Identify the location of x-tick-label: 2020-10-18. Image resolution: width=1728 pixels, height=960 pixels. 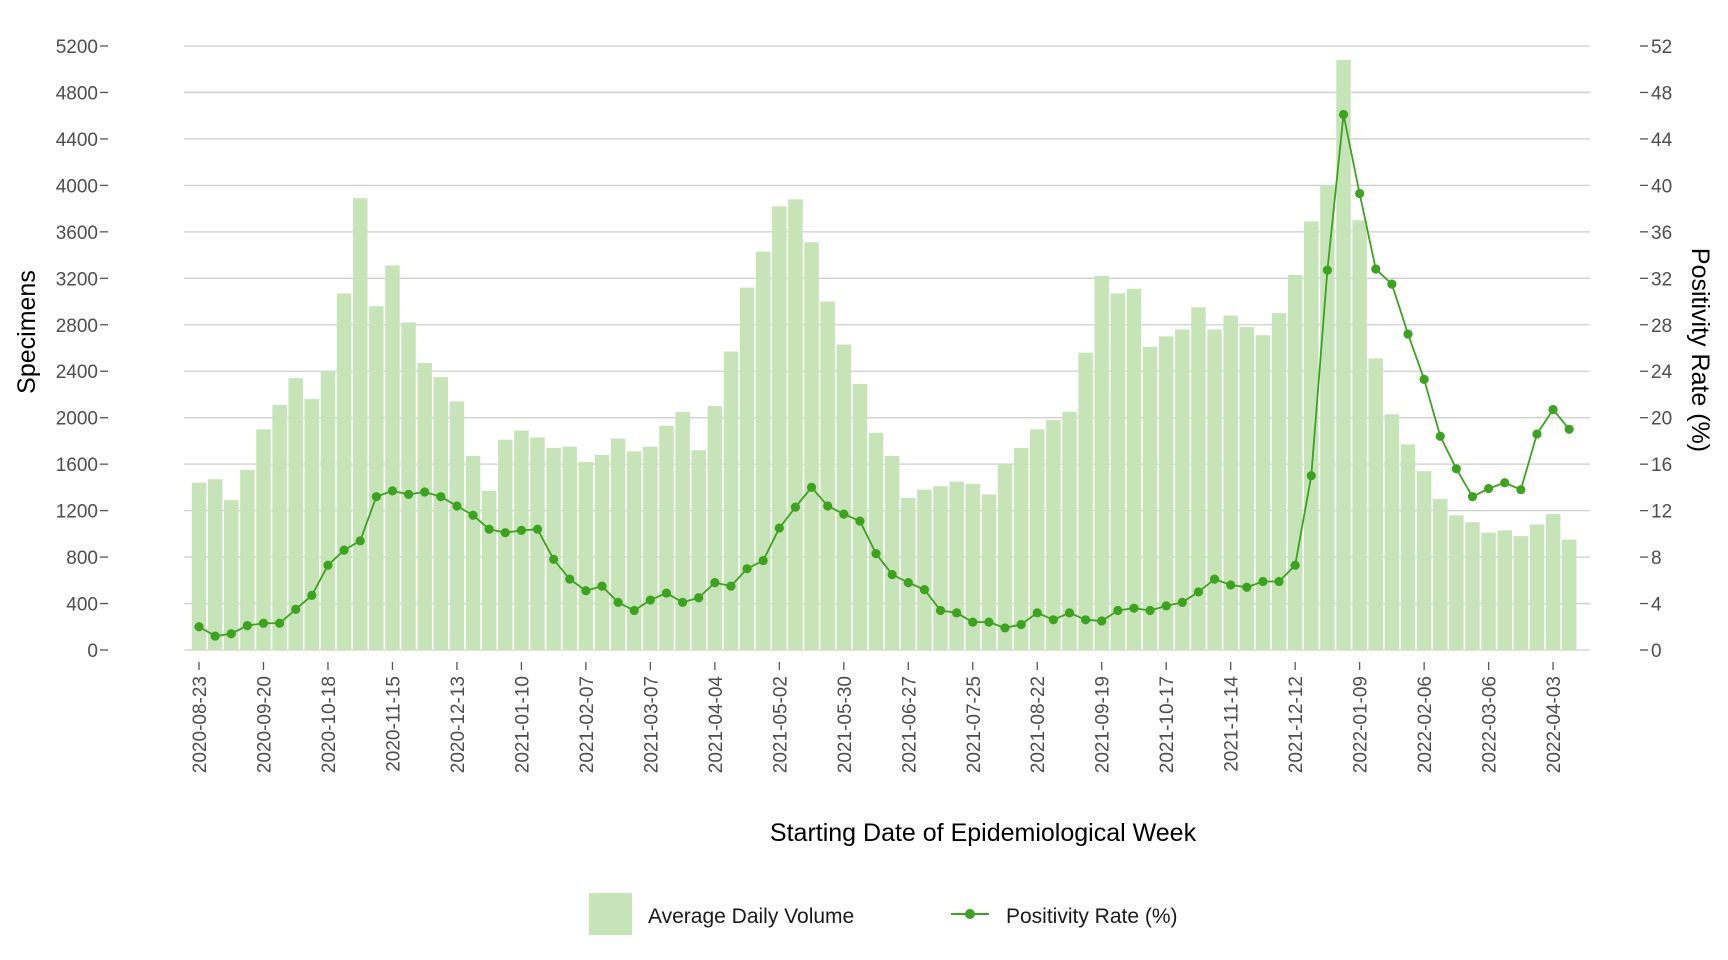
(329, 724).